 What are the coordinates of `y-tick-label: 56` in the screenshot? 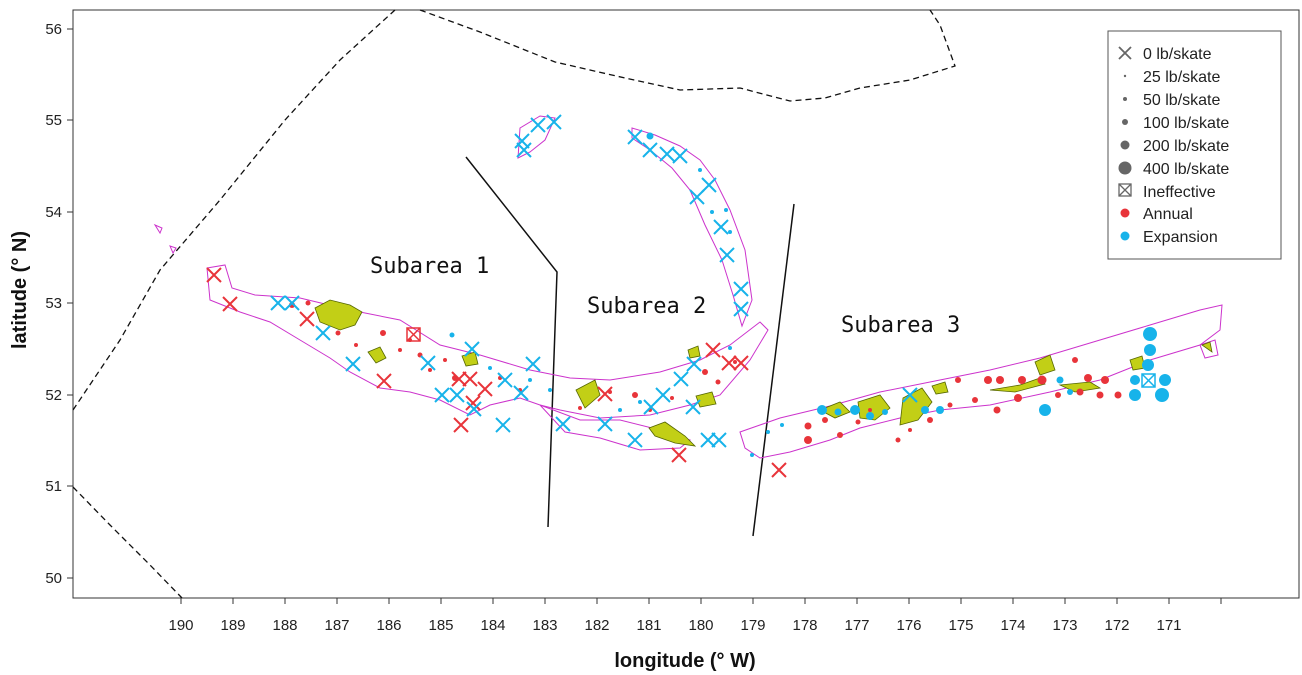 It's located at (53, 29).